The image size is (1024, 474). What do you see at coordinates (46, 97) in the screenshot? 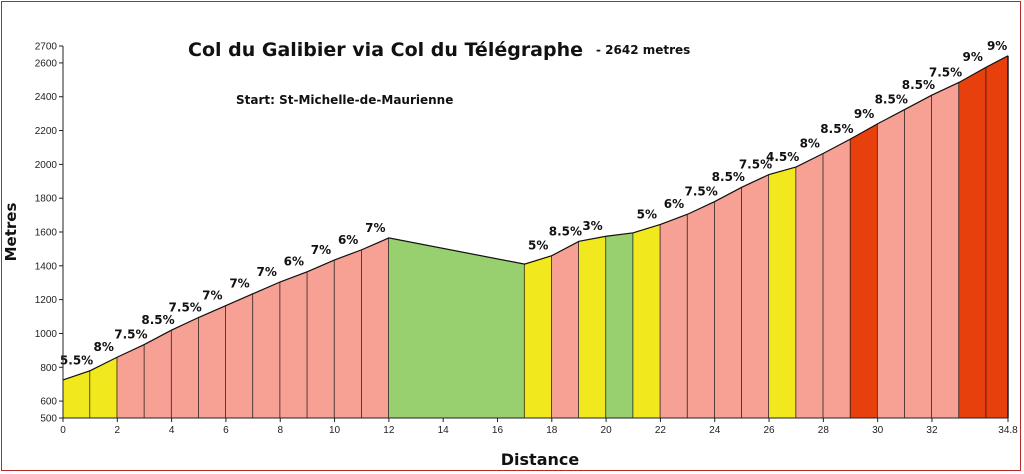
I see `y-tick-label-10: 2400` at bounding box center [46, 97].